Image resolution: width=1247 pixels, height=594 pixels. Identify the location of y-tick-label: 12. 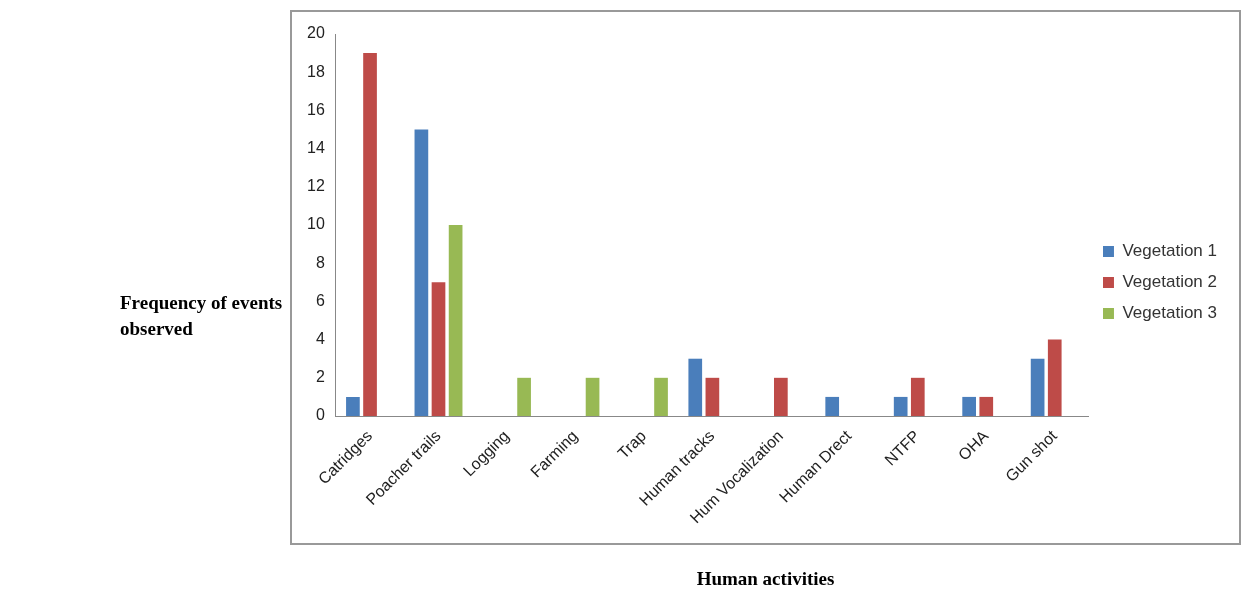
(316, 186).